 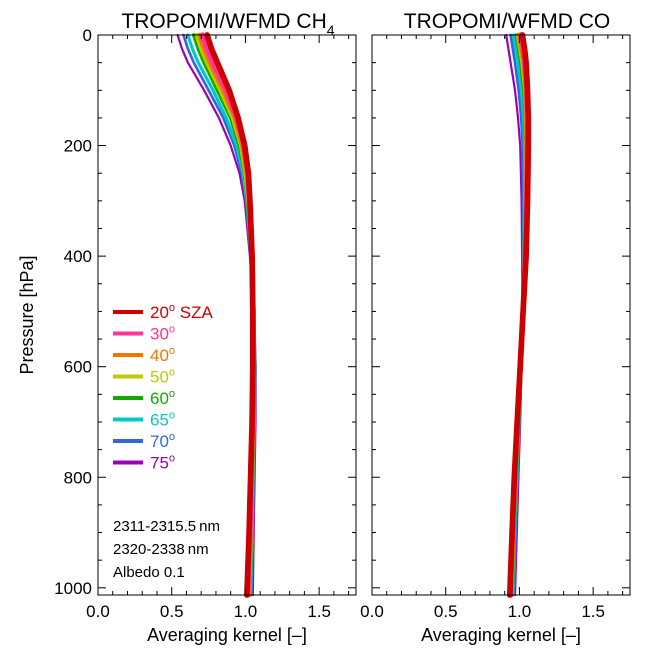 What do you see at coordinates (501, 635) in the screenshot?
I see `co-x-axis-label: Averaging kernel [–]` at bounding box center [501, 635].